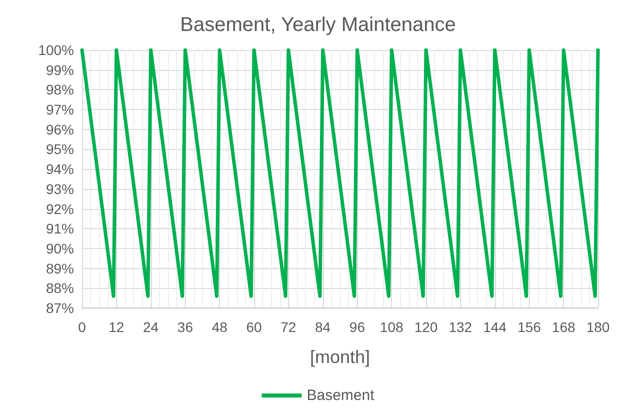 The width and height of the screenshot is (637, 418). What do you see at coordinates (392, 327) in the screenshot?
I see `x-tick-label: 108` at bounding box center [392, 327].